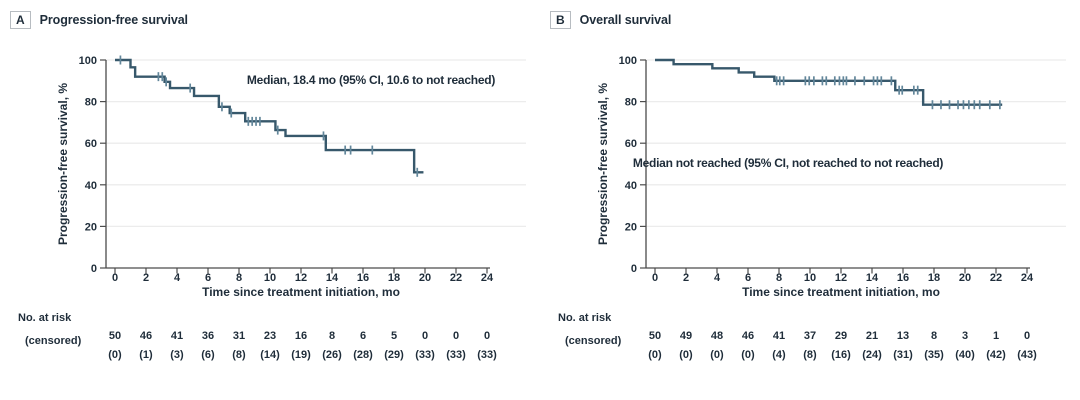 The width and height of the screenshot is (1080, 400). What do you see at coordinates (270, 355) in the screenshot?
I see `risk-censored-count: (14)` at bounding box center [270, 355].